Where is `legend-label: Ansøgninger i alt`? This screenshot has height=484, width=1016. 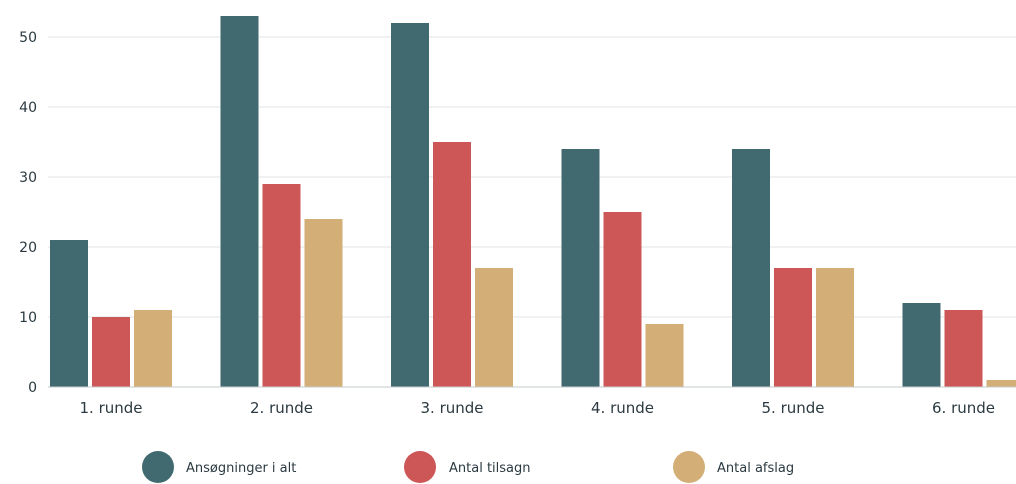
legend-label: Ansøgninger i alt is located at coordinates (241, 468).